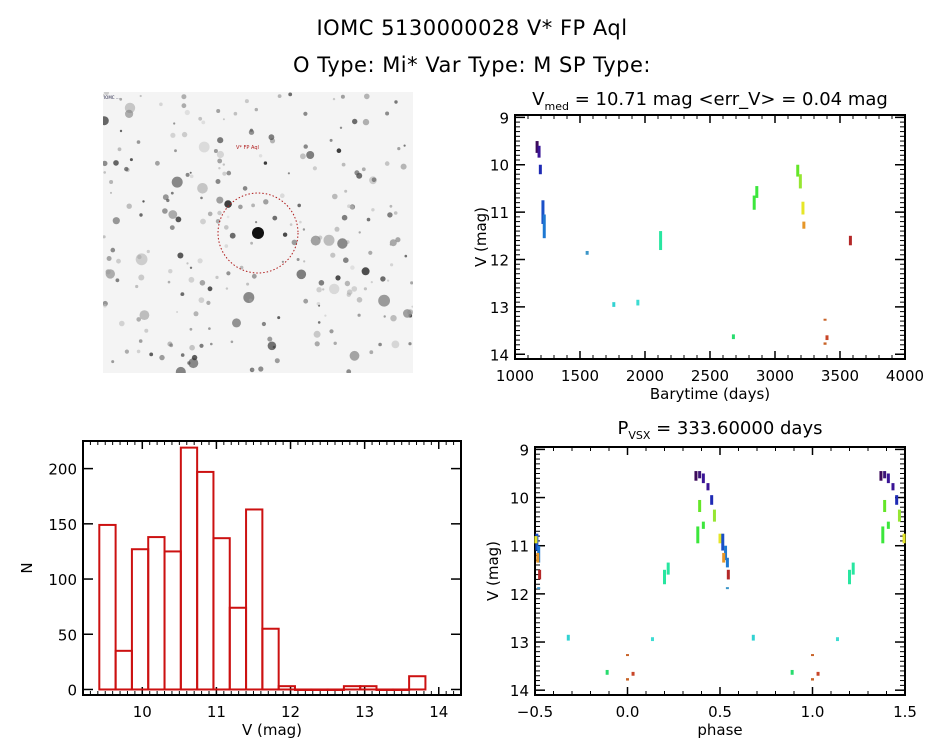 The image size is (944, 747). What do you see at coordinates (493, 571) in the screenshot?
I see `y-axis-label: V (mag)` at bounding box center [493, 571].